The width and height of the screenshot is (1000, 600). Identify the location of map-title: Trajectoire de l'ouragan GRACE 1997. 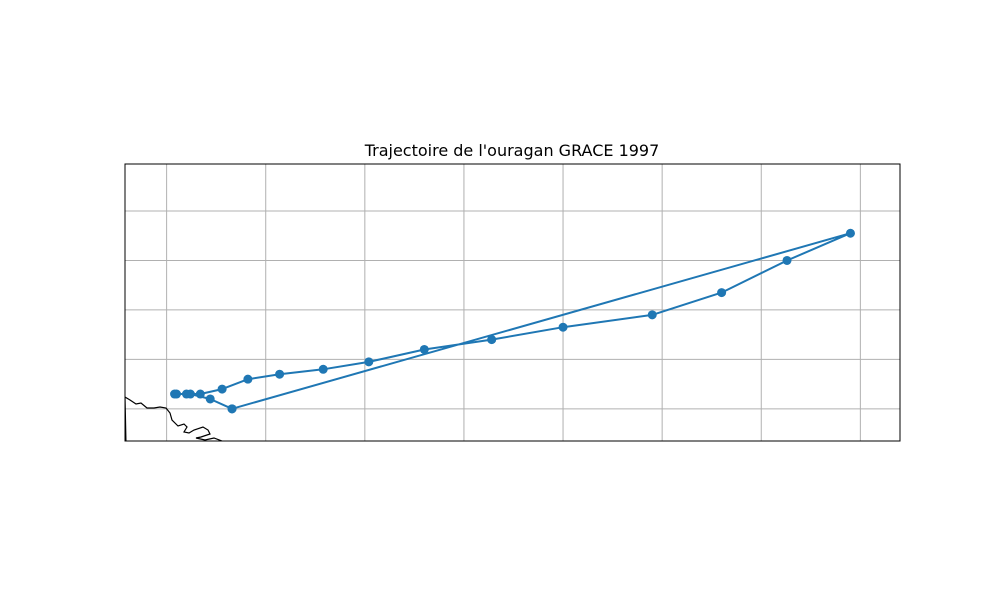
(512, 150).